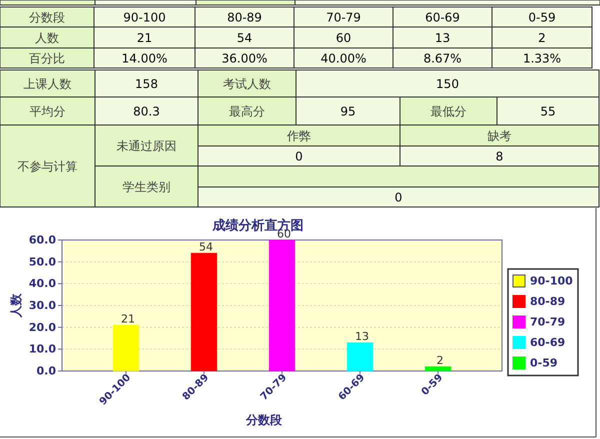 This screenshot has width=600, height=439. I want to click on text: 最低分, so click(448, 111).